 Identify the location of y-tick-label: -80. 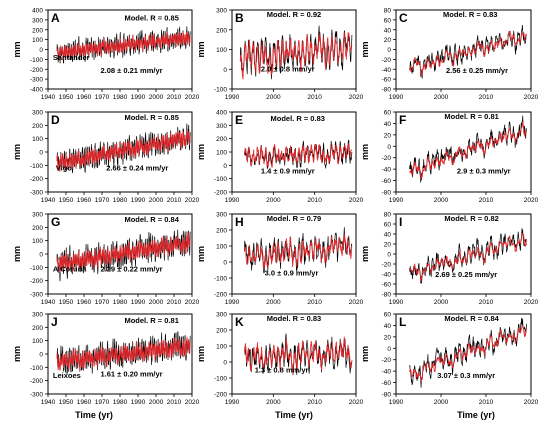
(387, 295).